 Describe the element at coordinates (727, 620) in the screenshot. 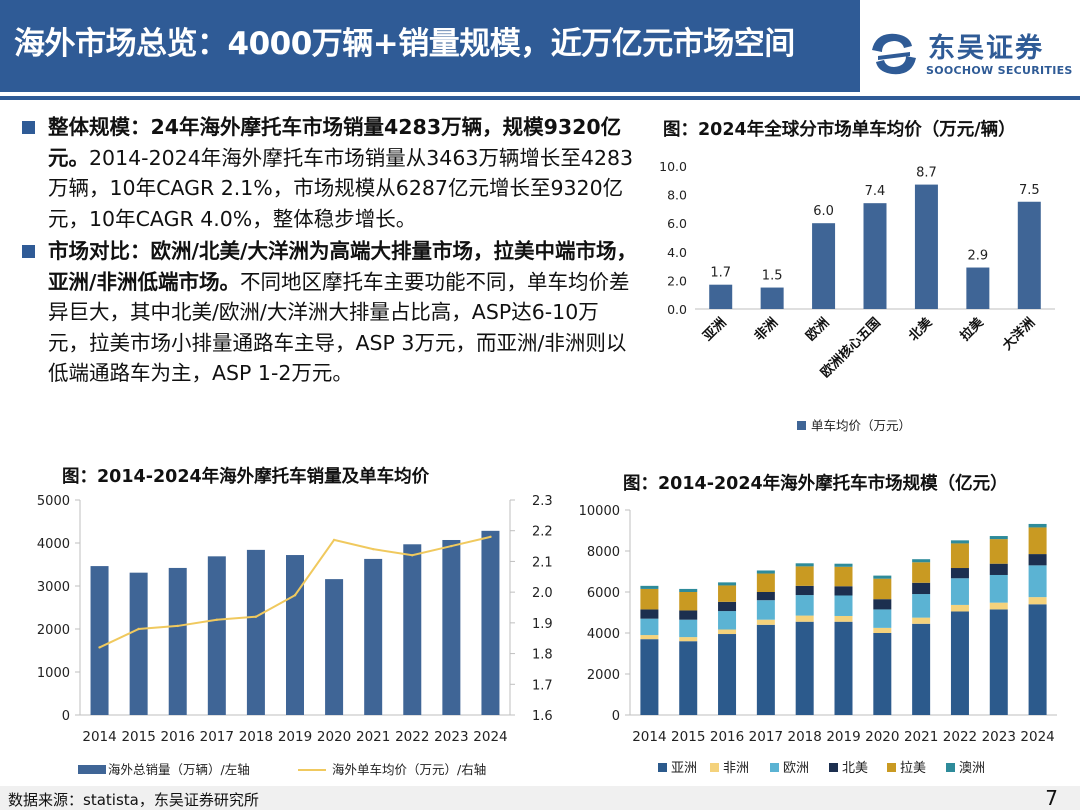

I see `segment-欧洲-2016` at that location.